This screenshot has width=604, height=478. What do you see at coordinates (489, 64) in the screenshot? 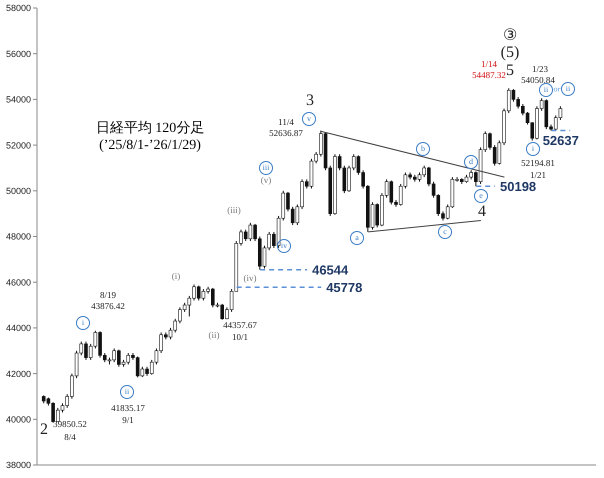
I see `annotation: 1/14` at bounding box center [489, 64].